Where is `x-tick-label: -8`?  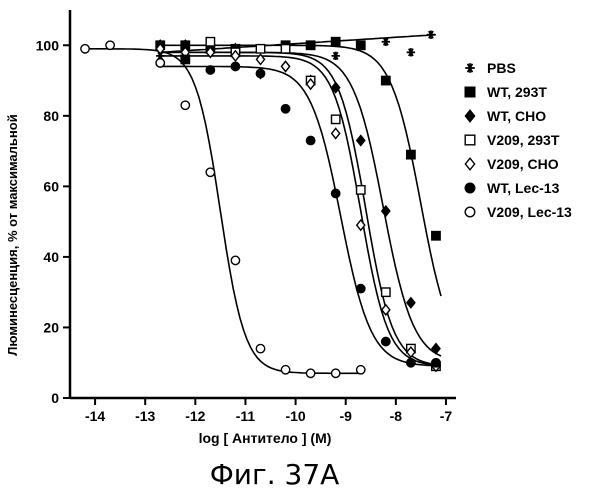 x-tick-label: -8 is located at coordinates (396, 416).